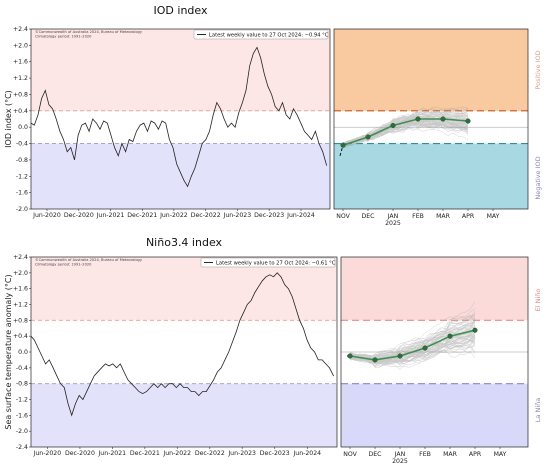 The height and width of the screenshot is (468, 550). I want to click on iod-y-tick-label: -1.6, so click(22, 193).